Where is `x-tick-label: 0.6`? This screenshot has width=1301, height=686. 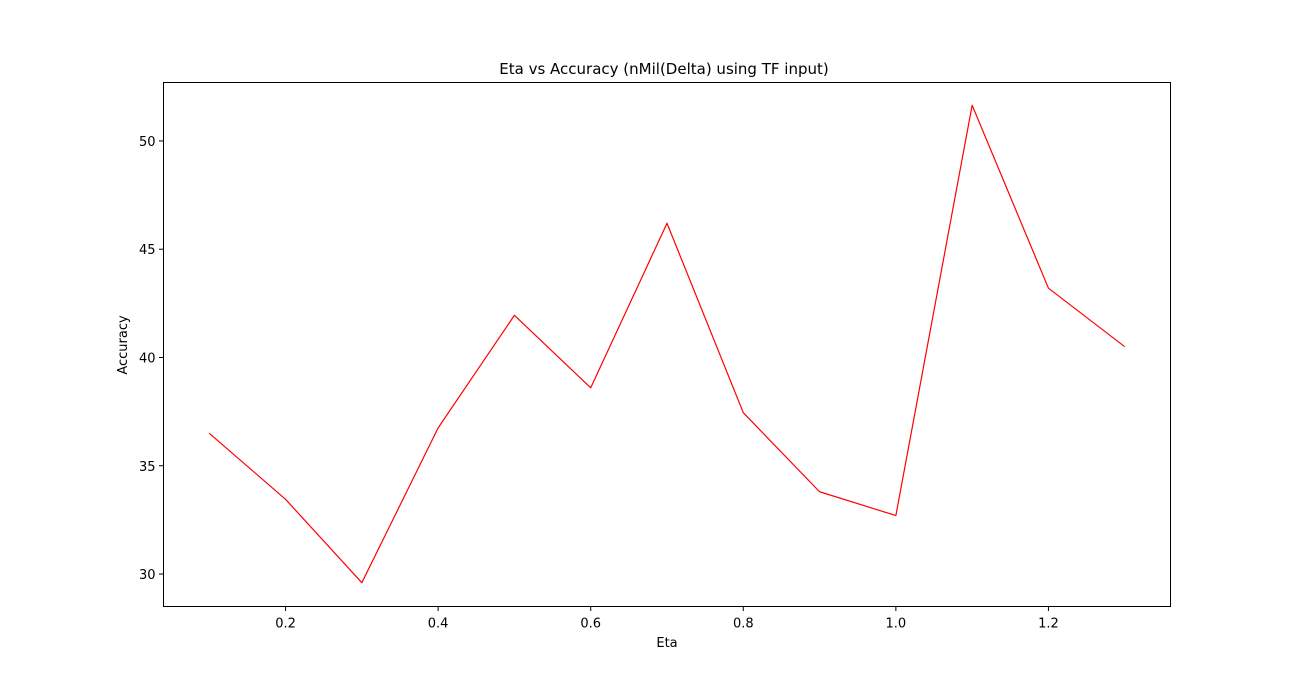
x-tick-label: 0.6 is located at coordinates (590, 624).